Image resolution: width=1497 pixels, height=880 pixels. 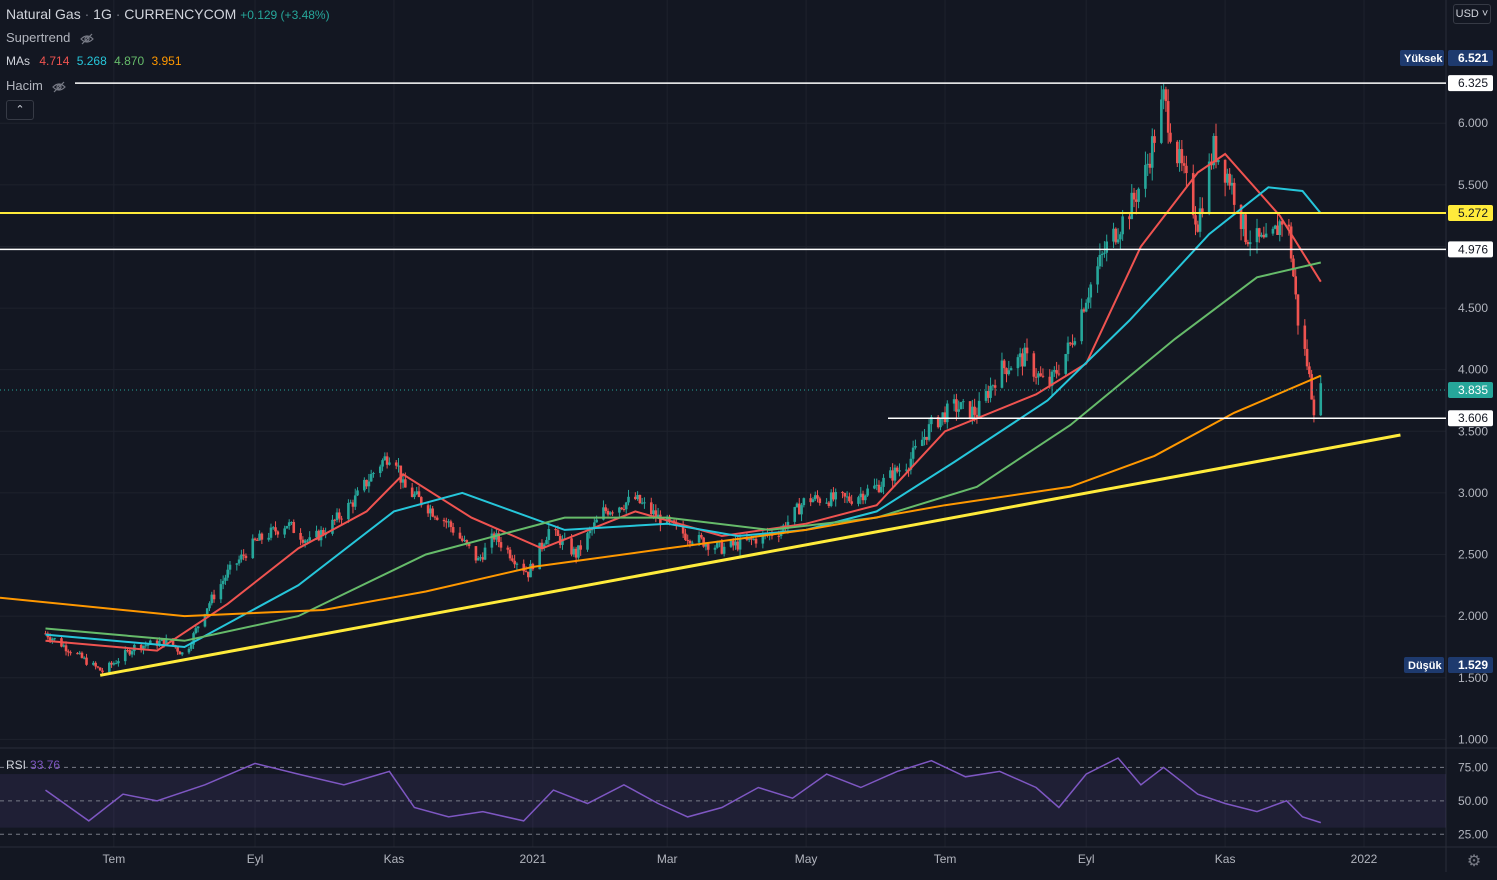 What do you see at coordinates (20, 110) in the screenshot?
I see `collapse-legend-button: ⌃` at bounding box center [20, 110].